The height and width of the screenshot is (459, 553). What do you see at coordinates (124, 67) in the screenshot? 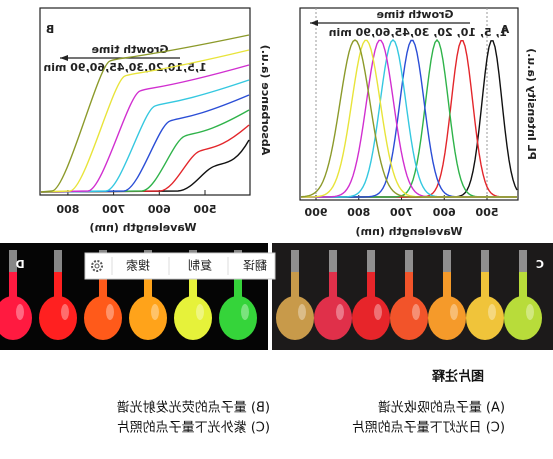
I see `legend-text: 1,5,10,20,30,45,60,90 min` at bounding box center [124, 67].